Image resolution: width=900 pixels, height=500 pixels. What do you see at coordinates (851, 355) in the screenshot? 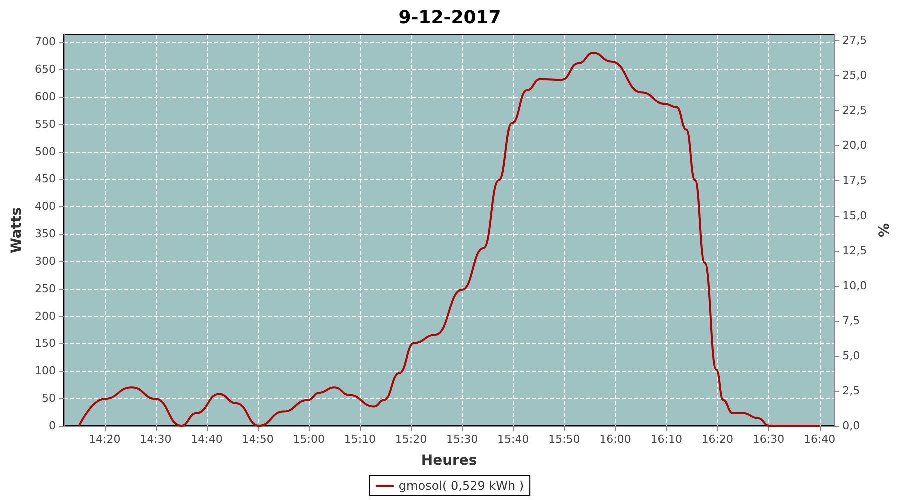
I see `y2-tick-label: 5,0` at bounding box center [851, 355].